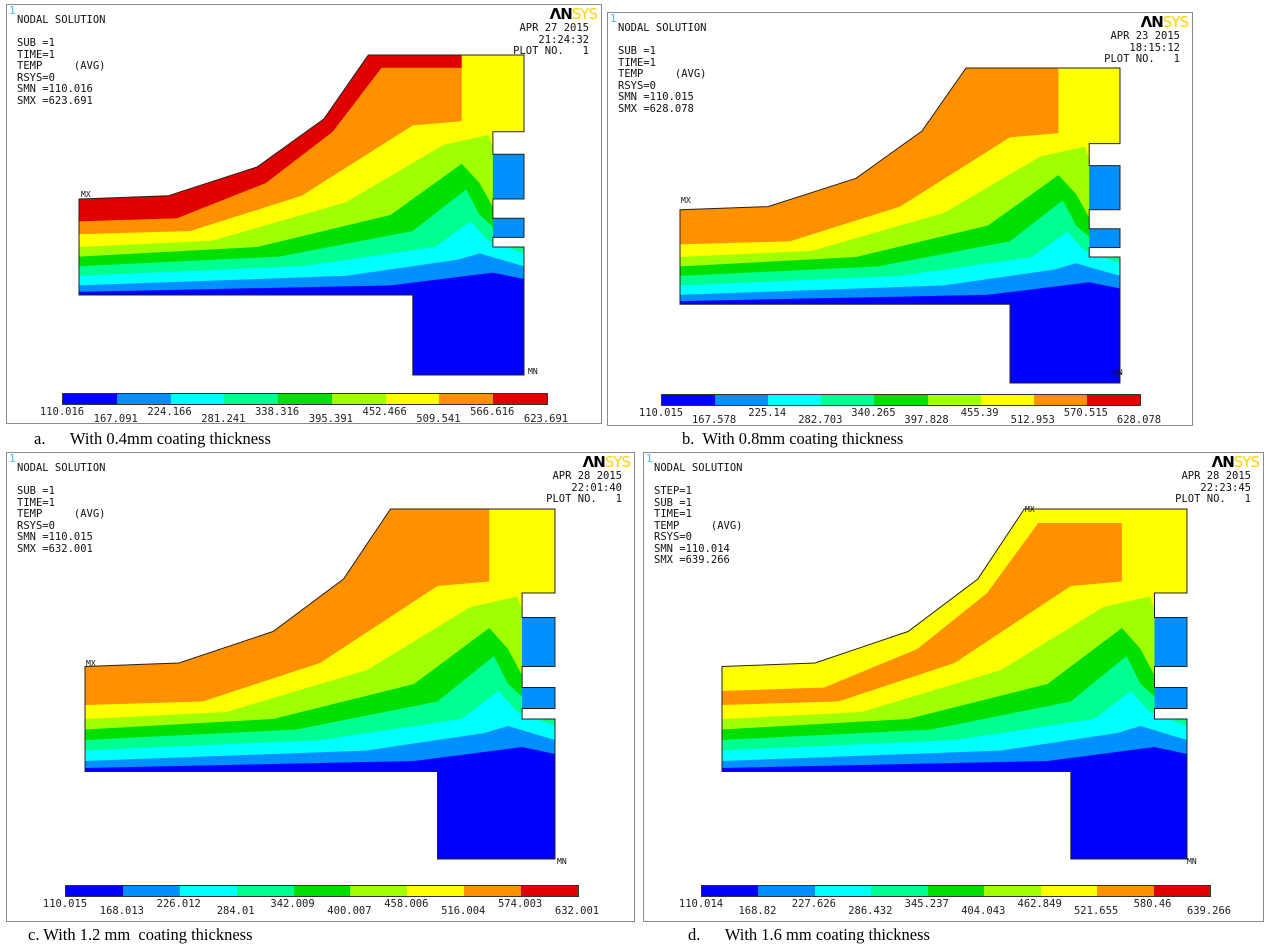 This screenshot has width=1268, height=948. Describe the element at coordinates (178, 904) in the screenshot. I see `legend-tick-label: 226.012` at that location.